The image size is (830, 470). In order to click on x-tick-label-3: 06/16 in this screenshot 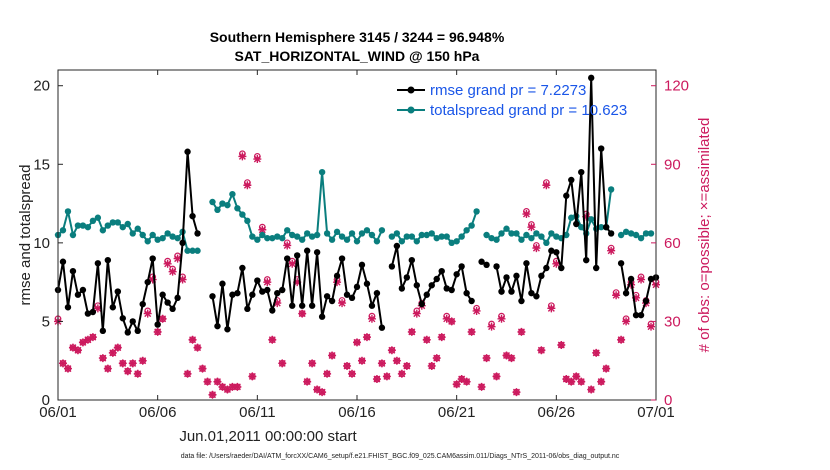, I will do `click(357, 412)`.